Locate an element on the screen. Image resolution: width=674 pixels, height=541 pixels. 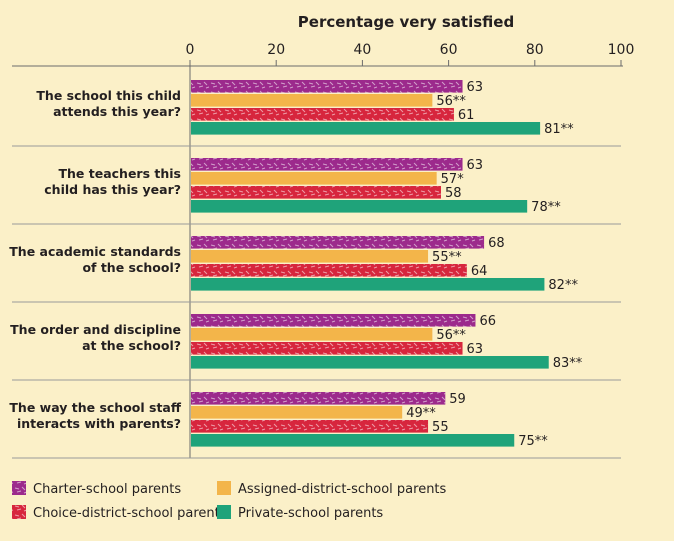
chart-title: Percentage very satisfied is located at coordinates (406, 22).